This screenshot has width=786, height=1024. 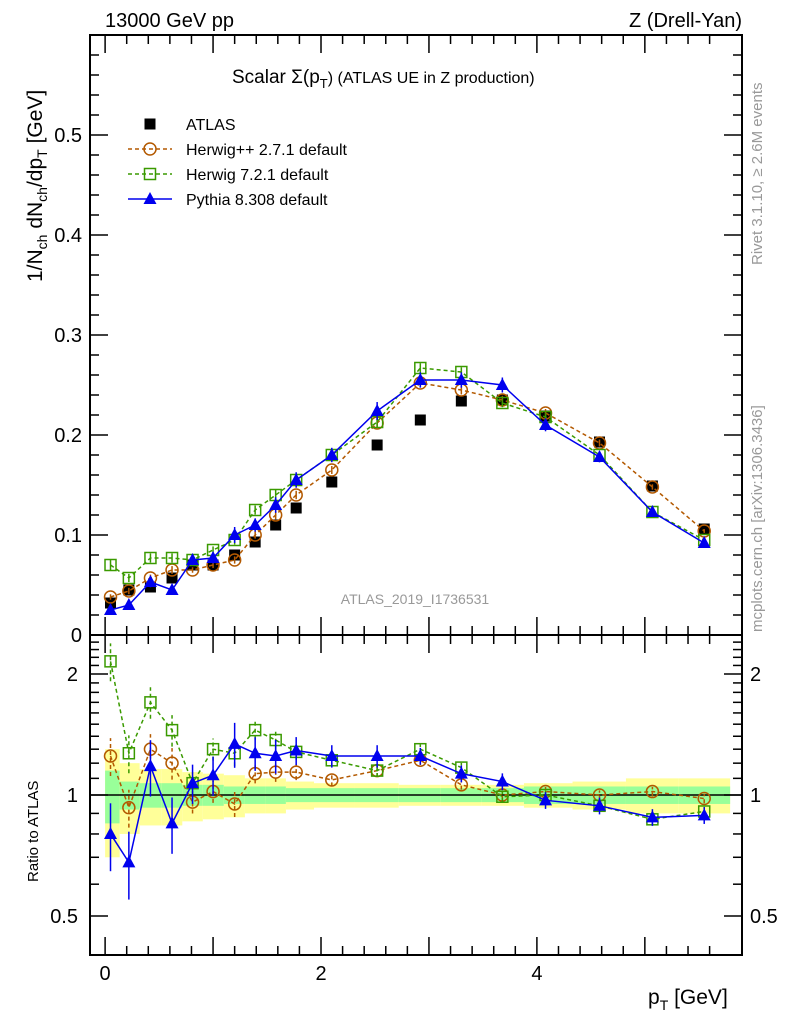 I want to click on header-right: Z (Drell-Yan), so click(x=685, y=21).